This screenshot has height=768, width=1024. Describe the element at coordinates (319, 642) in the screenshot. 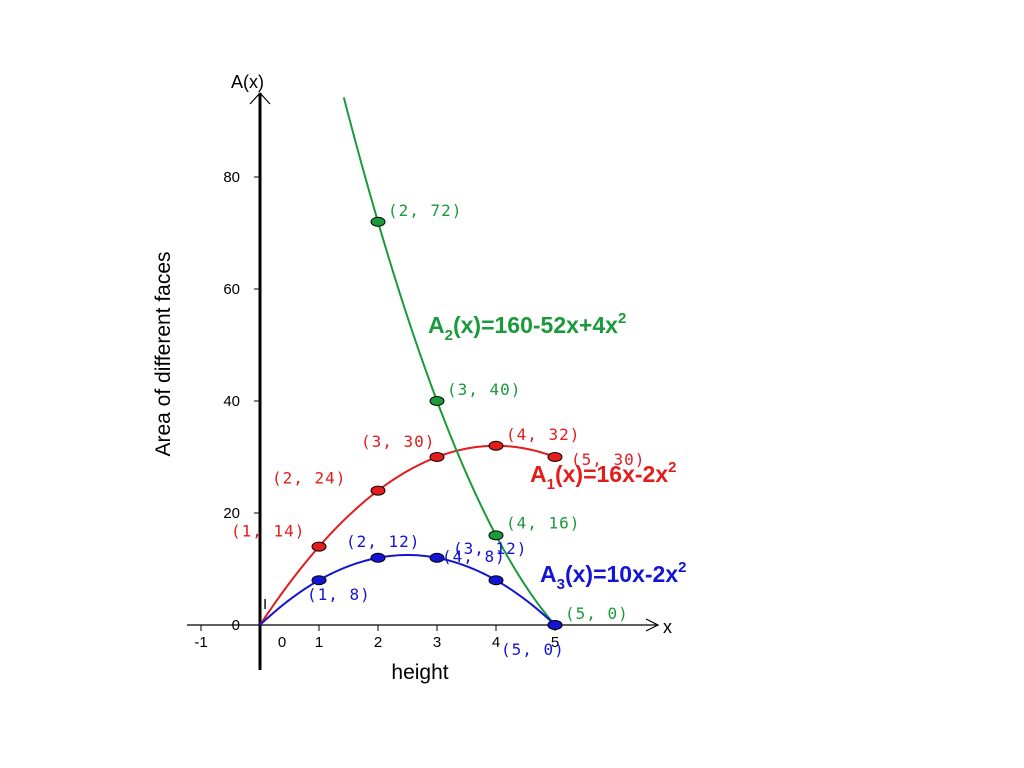

I see `x-tick-label: 1` at that location.